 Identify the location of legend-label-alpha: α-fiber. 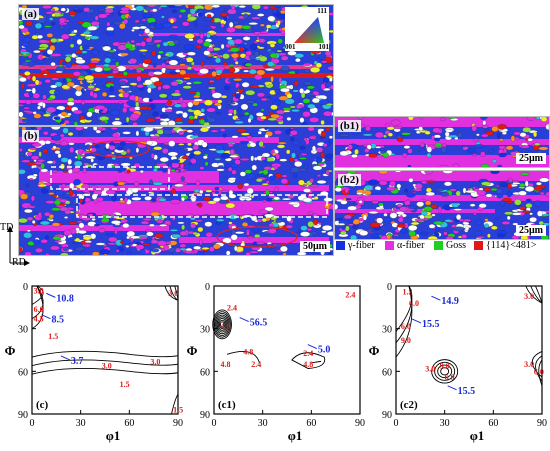
(411, 245).